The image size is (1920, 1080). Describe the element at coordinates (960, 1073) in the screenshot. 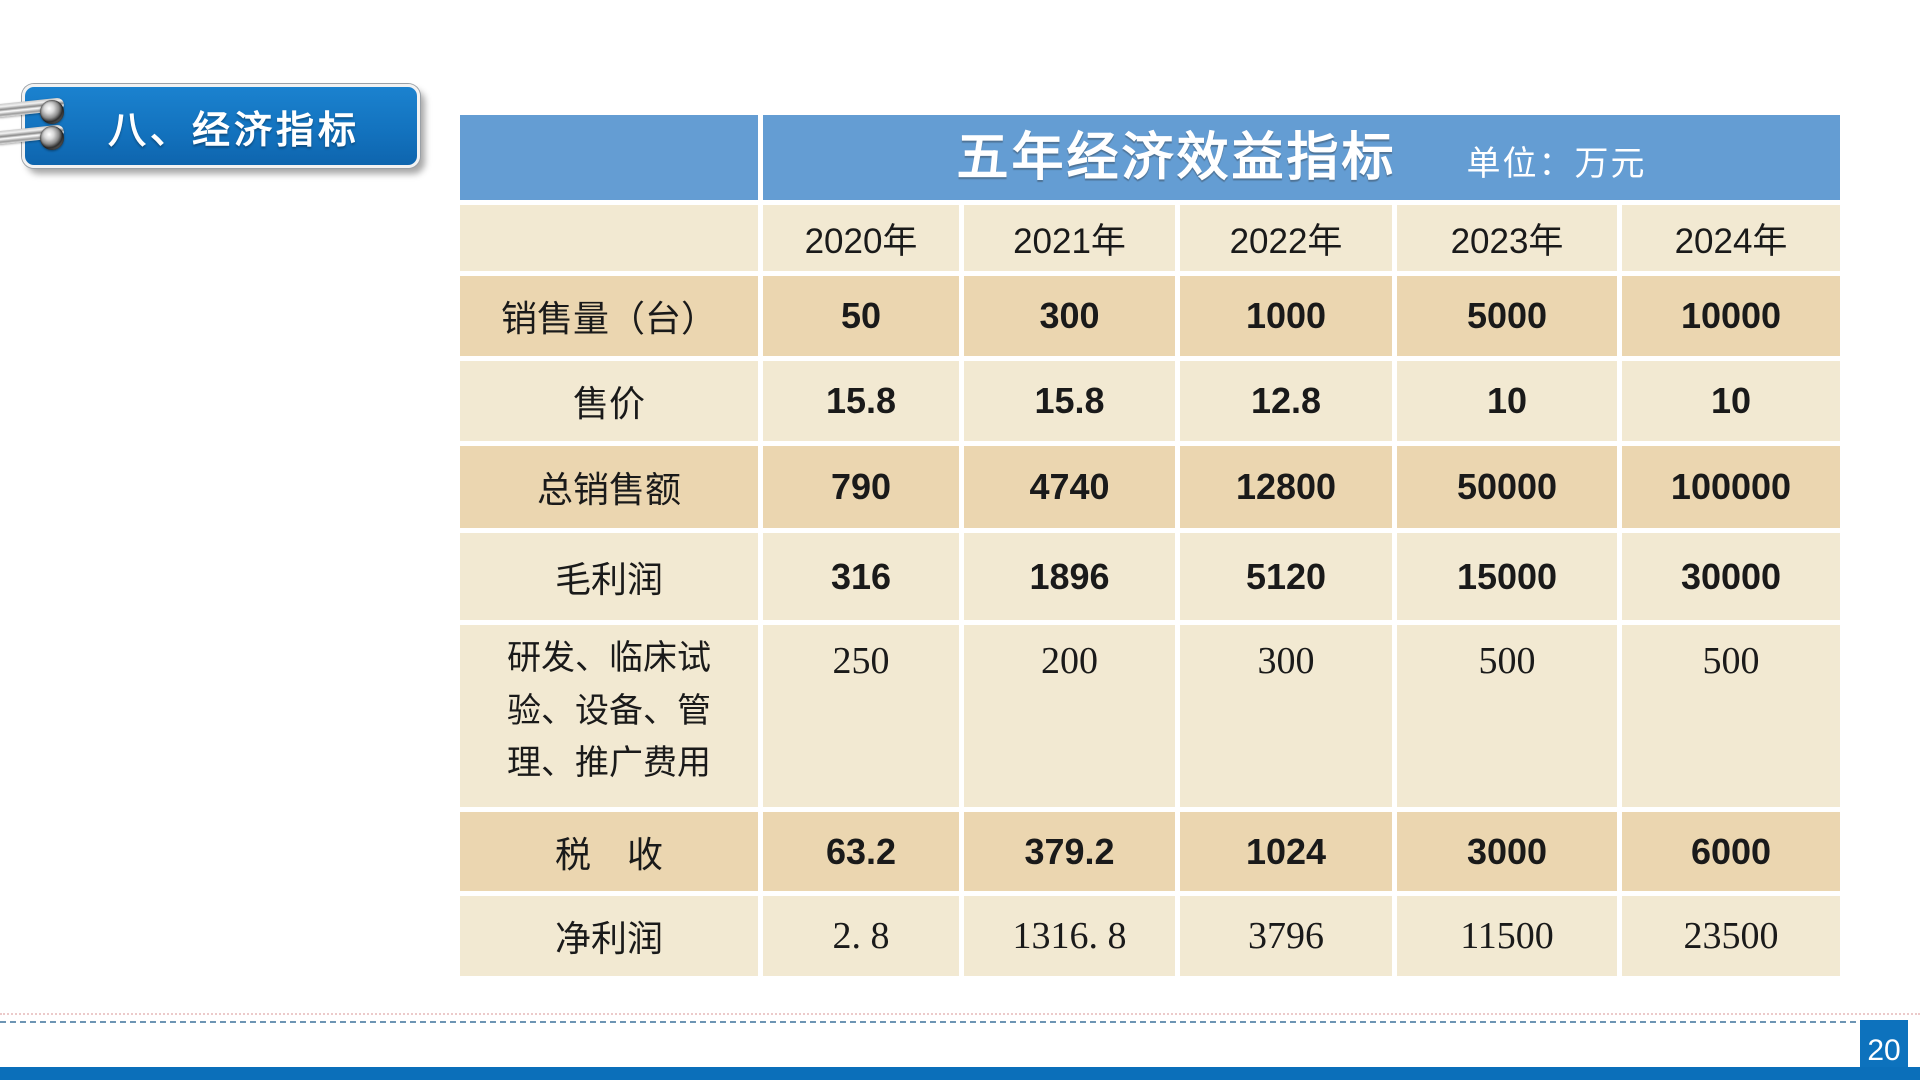

I see `footer-bar` at that location.